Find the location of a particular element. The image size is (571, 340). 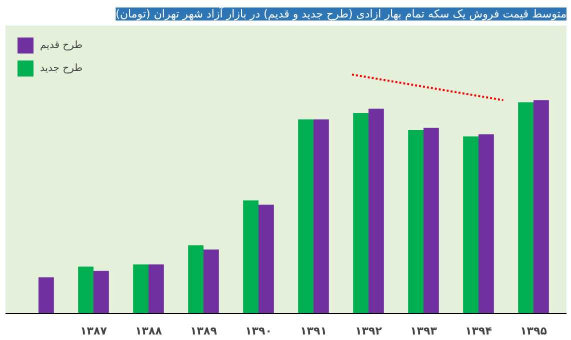

legend-label: طرح جدید is located at coordinates (61, 68).